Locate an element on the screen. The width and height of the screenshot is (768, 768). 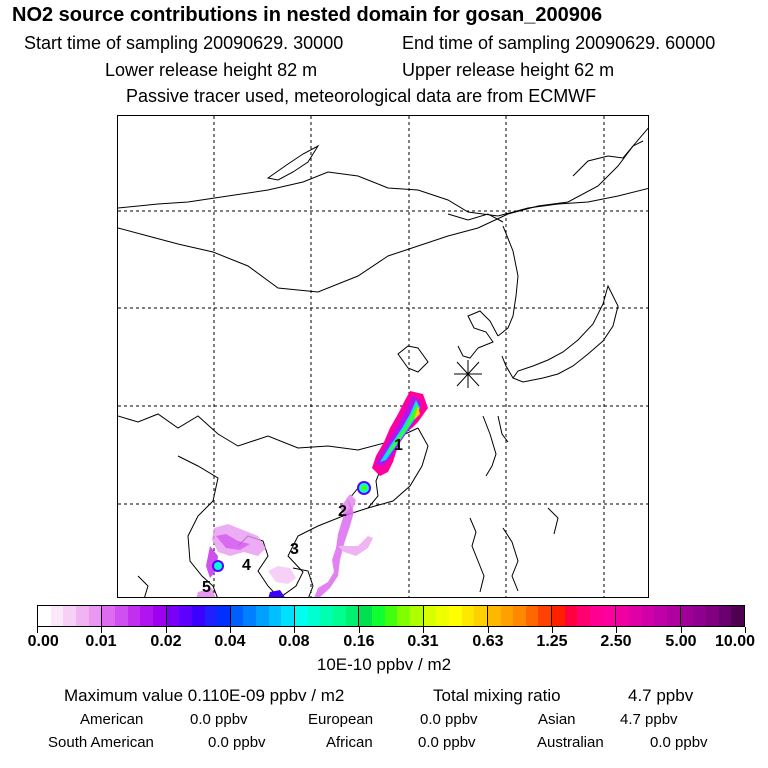
colorbar-tick-label: 10.00 is located at coordinates (735, 641).